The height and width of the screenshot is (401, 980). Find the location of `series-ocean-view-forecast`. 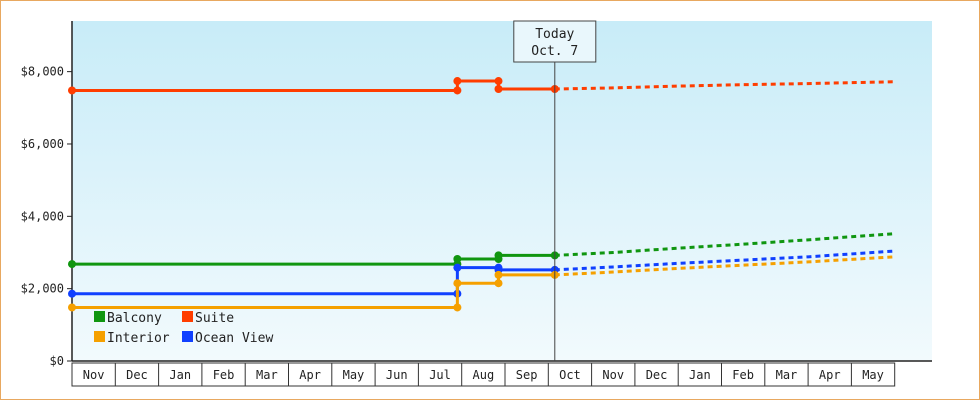

series-ocean-view-forecast is located at coordinates (724, 260).